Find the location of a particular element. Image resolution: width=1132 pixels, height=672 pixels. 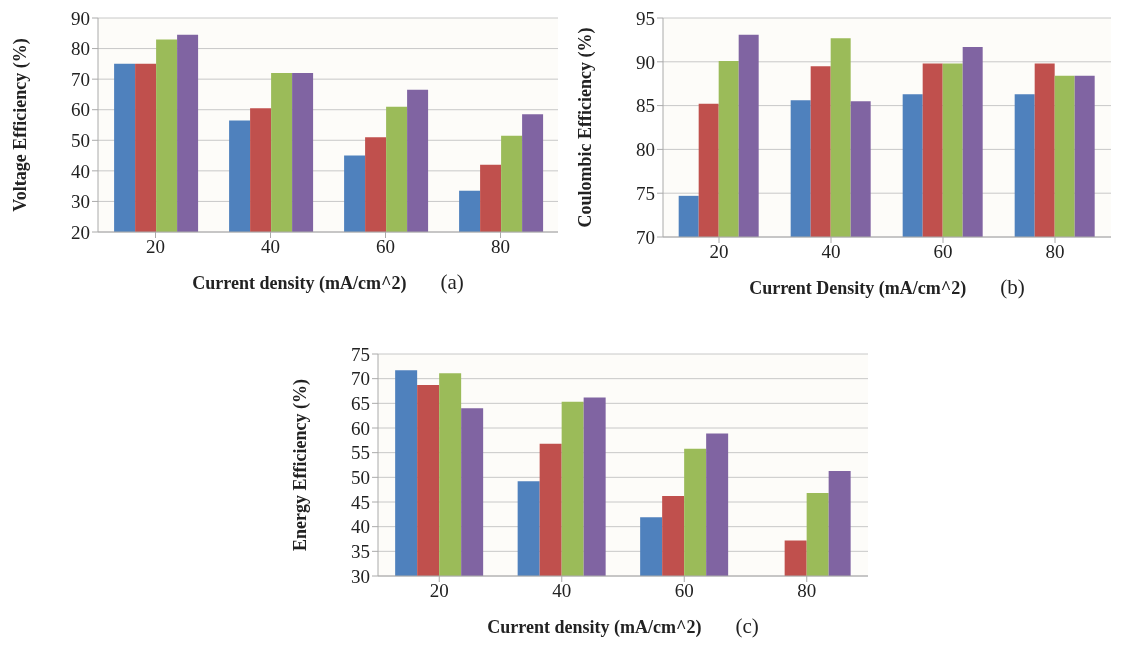

y-tick-label: 85 is located at coordinates (645, 106).